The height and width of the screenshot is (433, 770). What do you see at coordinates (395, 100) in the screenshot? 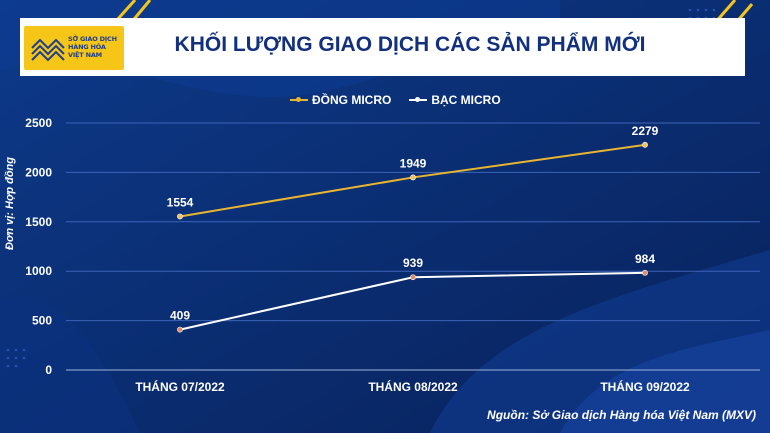
I see `chart-legend: ĐỒNG MICRO BẠC MICRO` at bounding box center [395, 100].